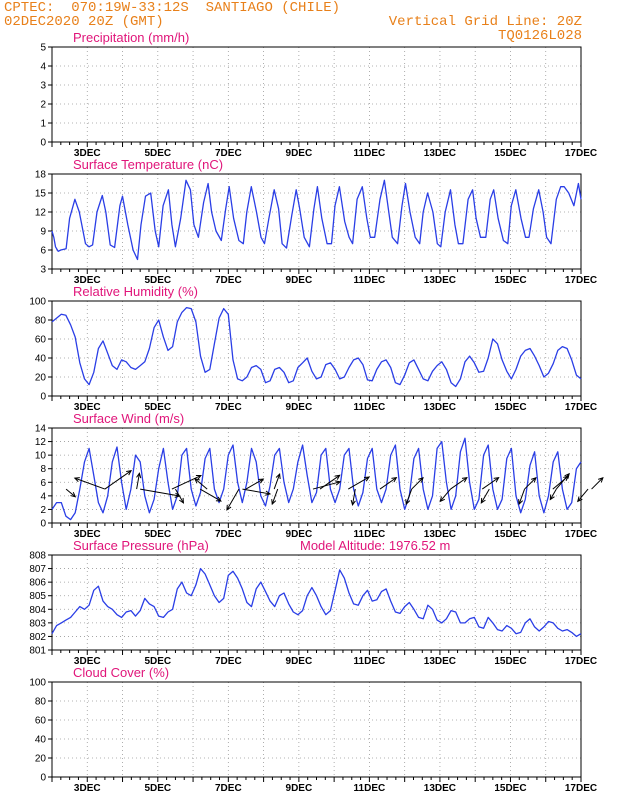 The image size is (618, 800). I want to click on ytick-label: 80, so click(41, 702).